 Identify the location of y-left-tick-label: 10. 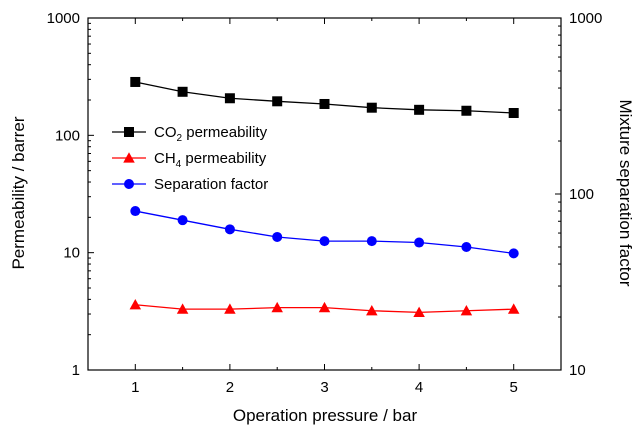
(71, 253).